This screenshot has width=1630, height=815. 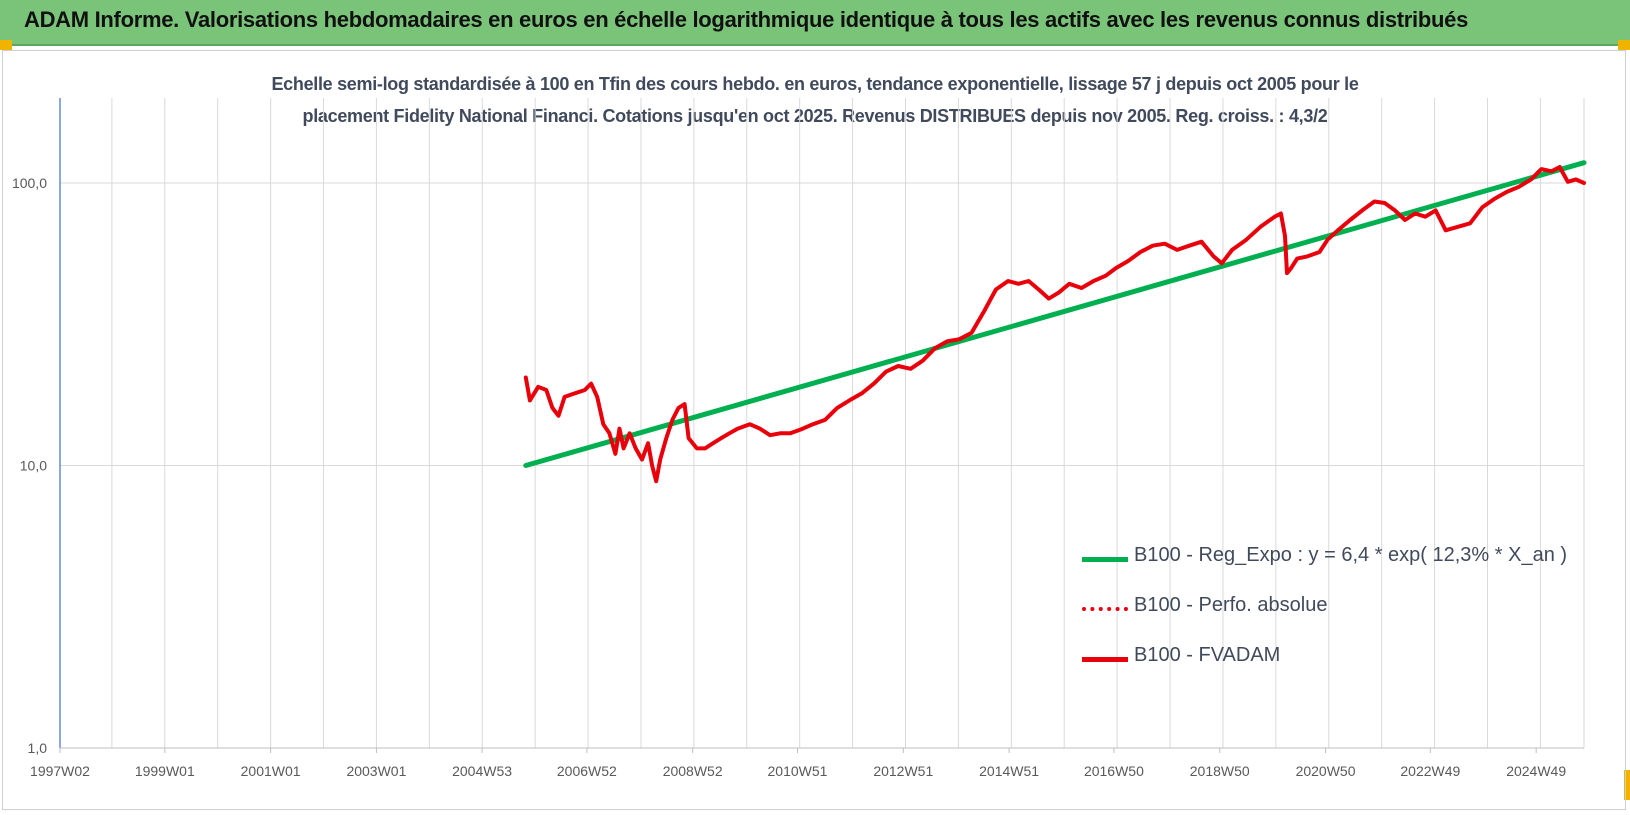 What do you see at coordinates (6, 45) in the screenshot?
I see `corner-marker-left` at bounding box center [6, 45].